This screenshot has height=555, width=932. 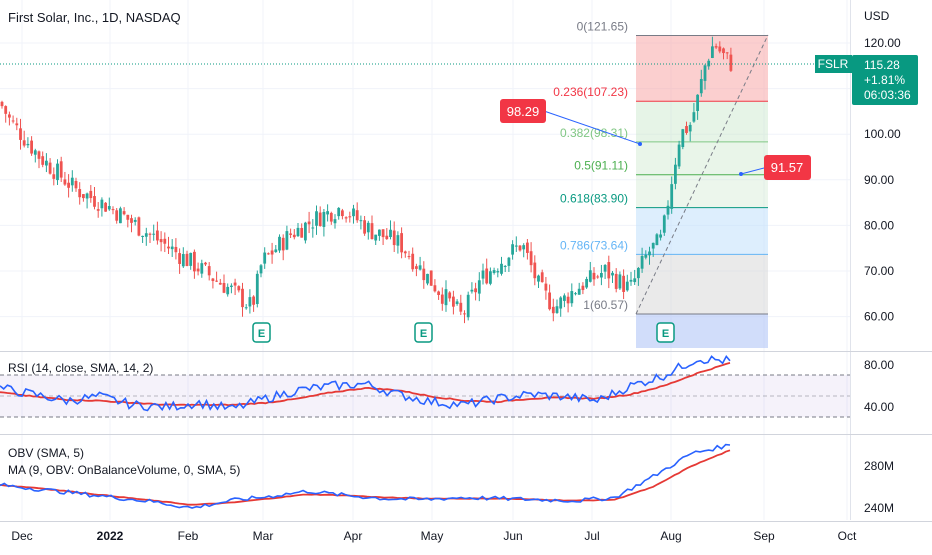 I want to click on obv-ma-line, so click(x=365, y=477).